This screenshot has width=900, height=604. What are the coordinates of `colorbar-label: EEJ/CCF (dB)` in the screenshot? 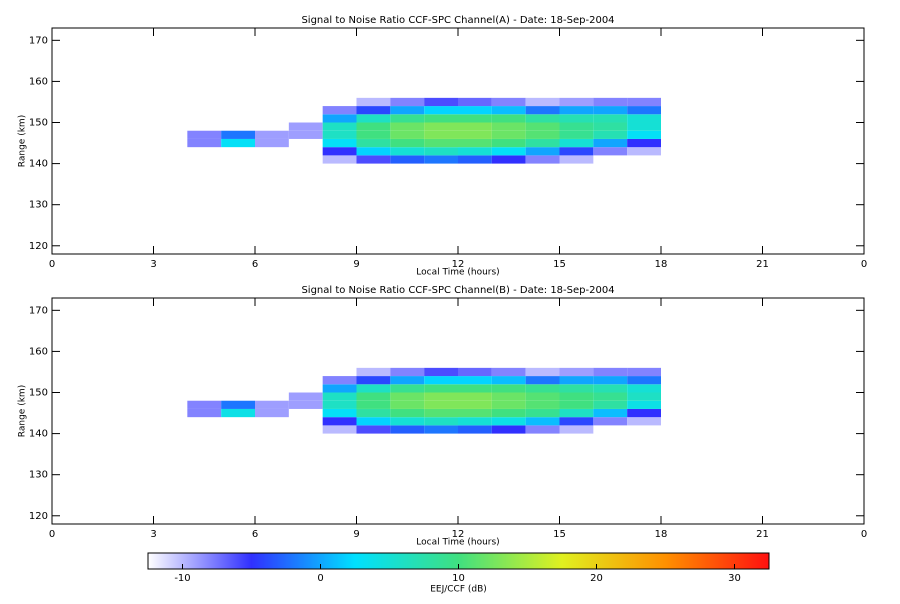 It's located at (458, 590).